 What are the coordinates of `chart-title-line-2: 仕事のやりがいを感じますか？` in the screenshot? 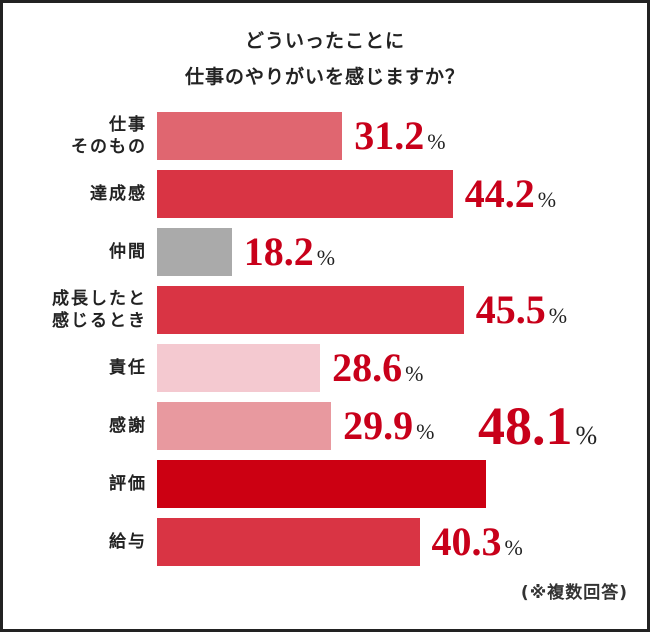 It's located at (324, 77).